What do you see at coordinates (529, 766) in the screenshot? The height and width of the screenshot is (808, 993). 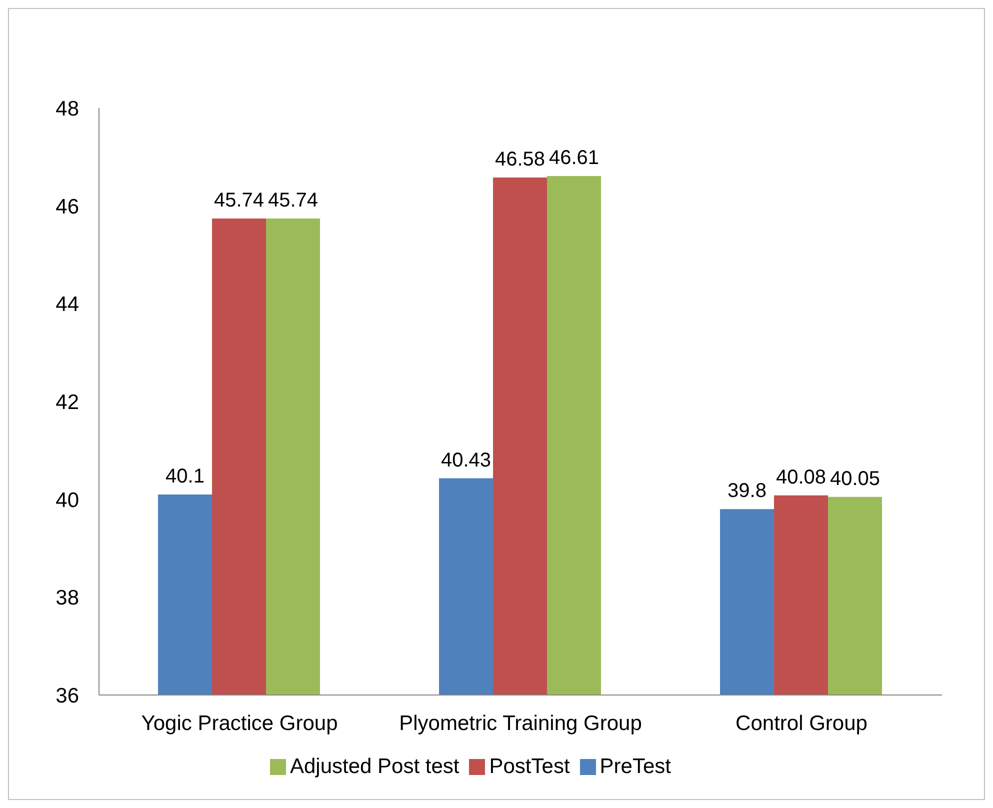 I see `legend-label: PostTest` at bounding box center [529, 766].